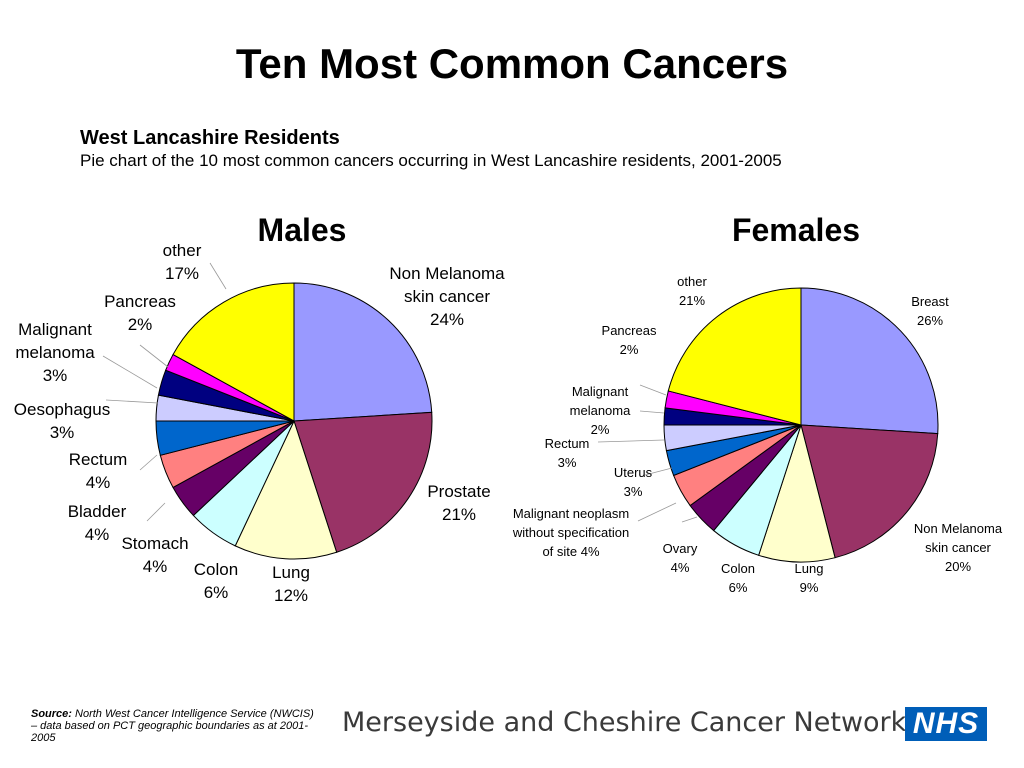  I want to click on slice-label: Rectum 4%, so click(98, 471).